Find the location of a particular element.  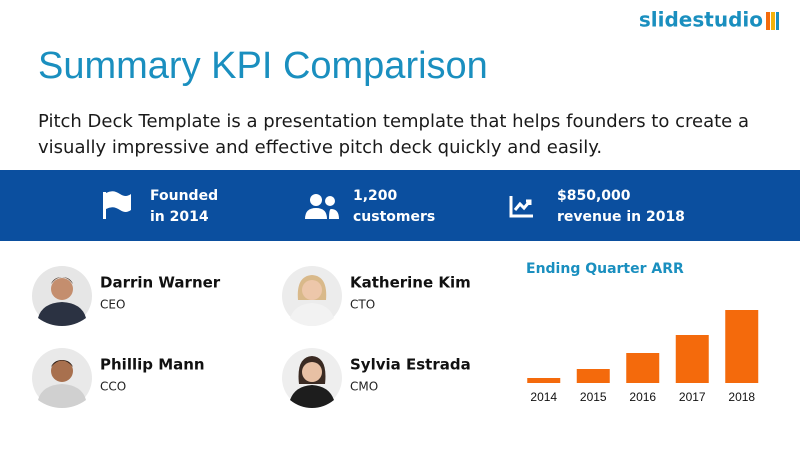

title: Summary KPI Comparison is located at coordinates (263, 66).